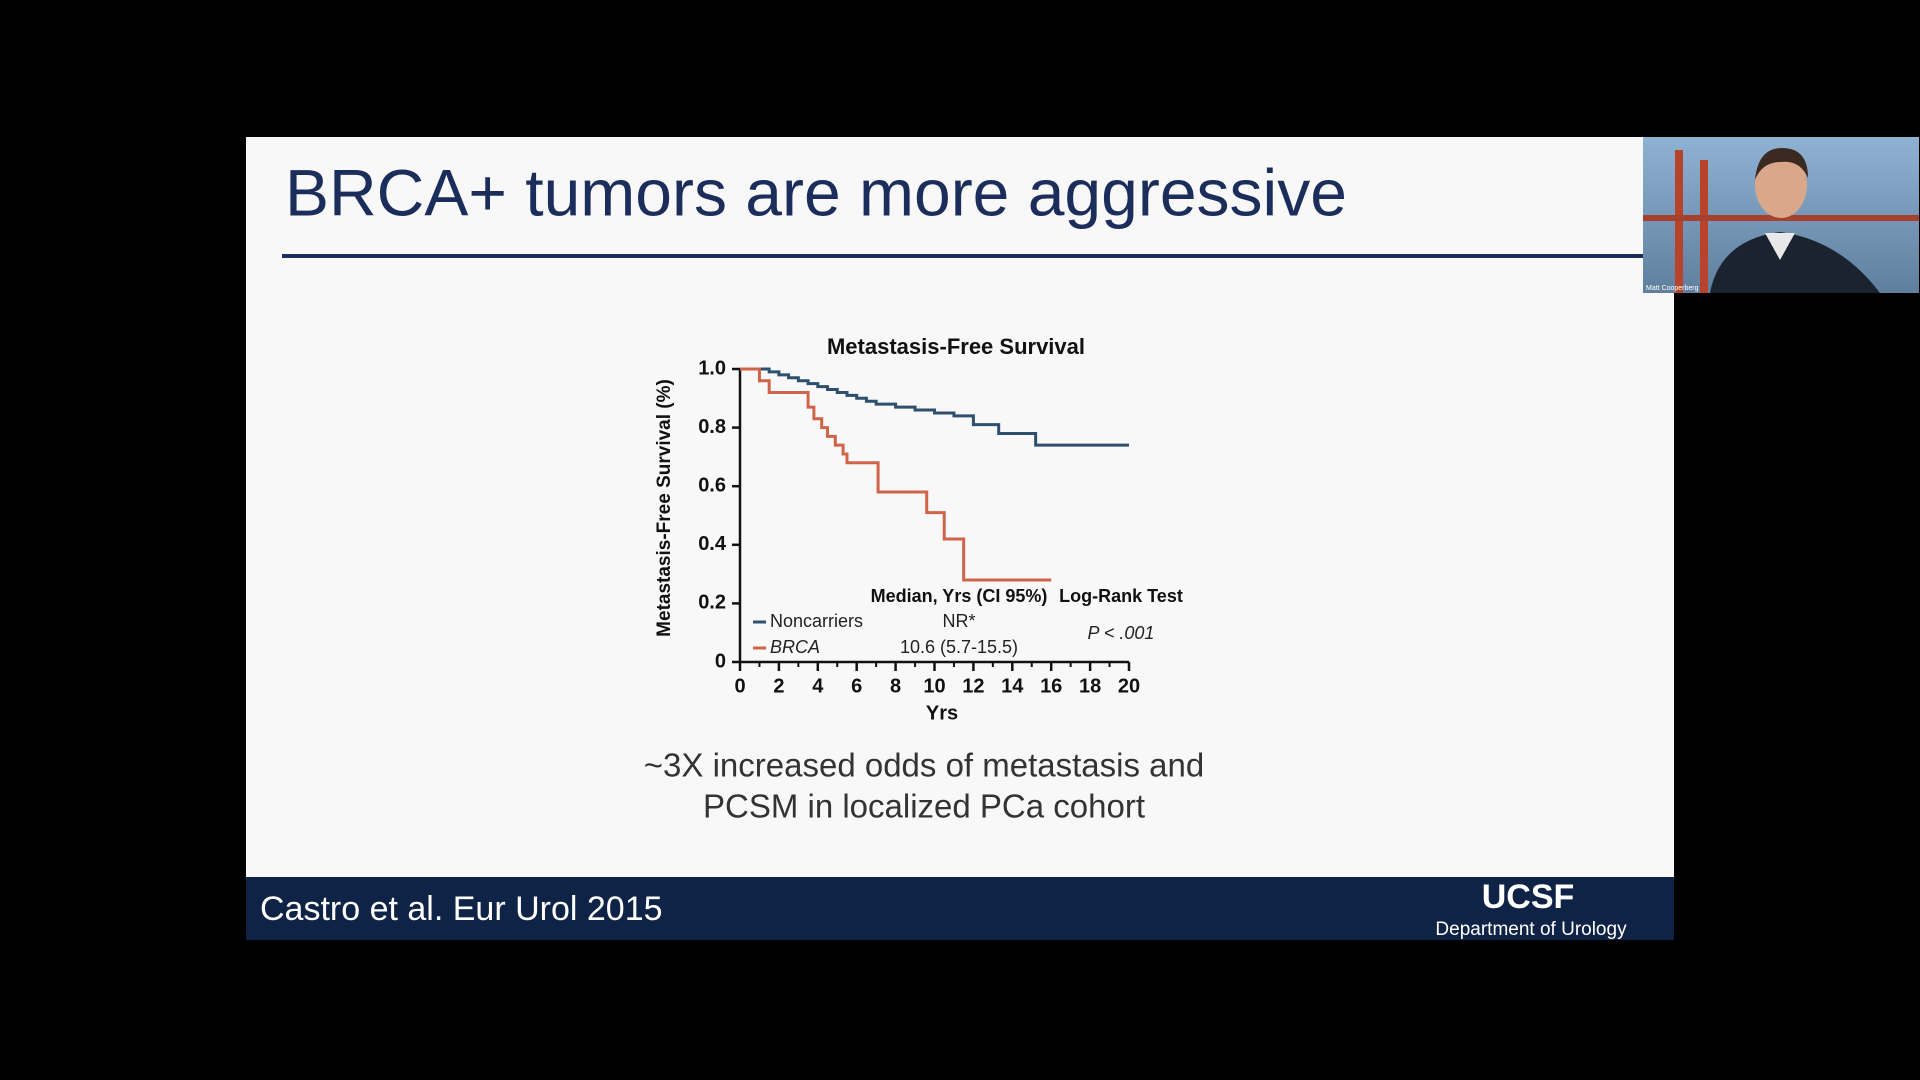  Describe the element at coordinates (1012, 686) in the screenshot. I see `x-tick-label: 14` at that location.